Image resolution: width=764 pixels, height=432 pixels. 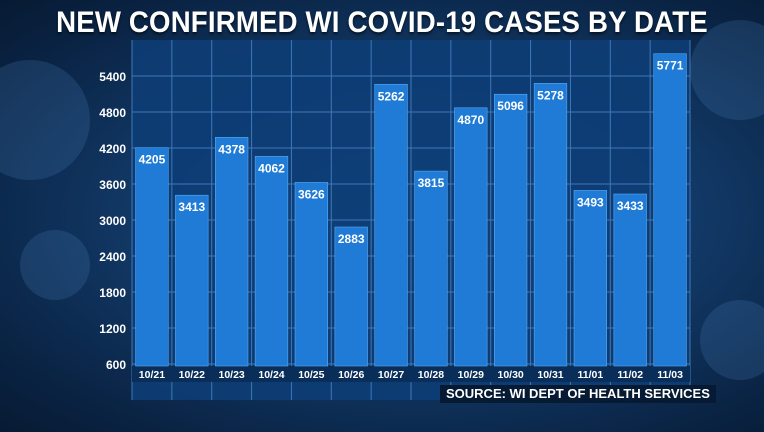 I want to click on y-tick-label: 5400, so click(x=112, y=77).